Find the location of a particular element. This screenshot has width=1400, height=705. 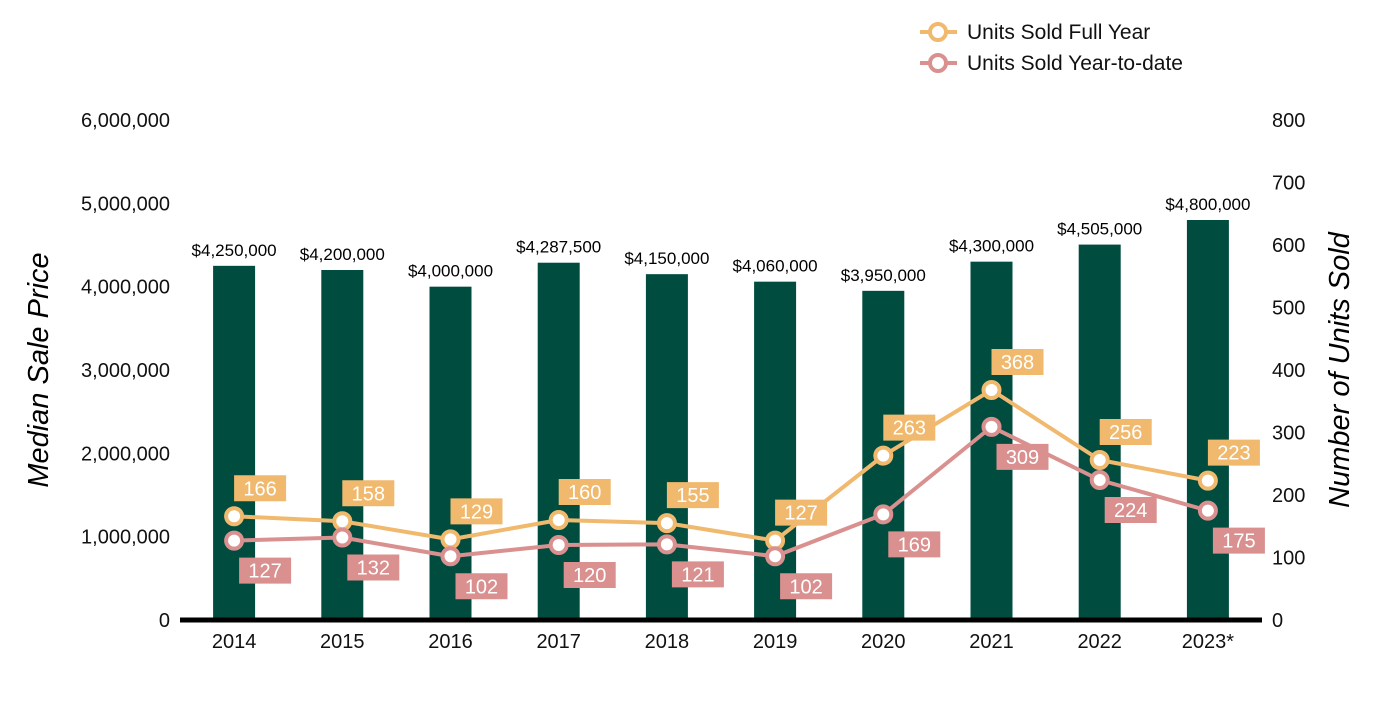

bar-2023* is located at coordinates (1207, 420).